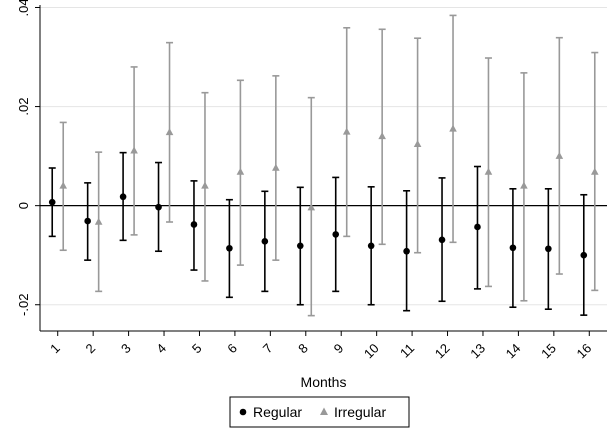  I want to click on x-tick-label: 12, so click(442, 351).